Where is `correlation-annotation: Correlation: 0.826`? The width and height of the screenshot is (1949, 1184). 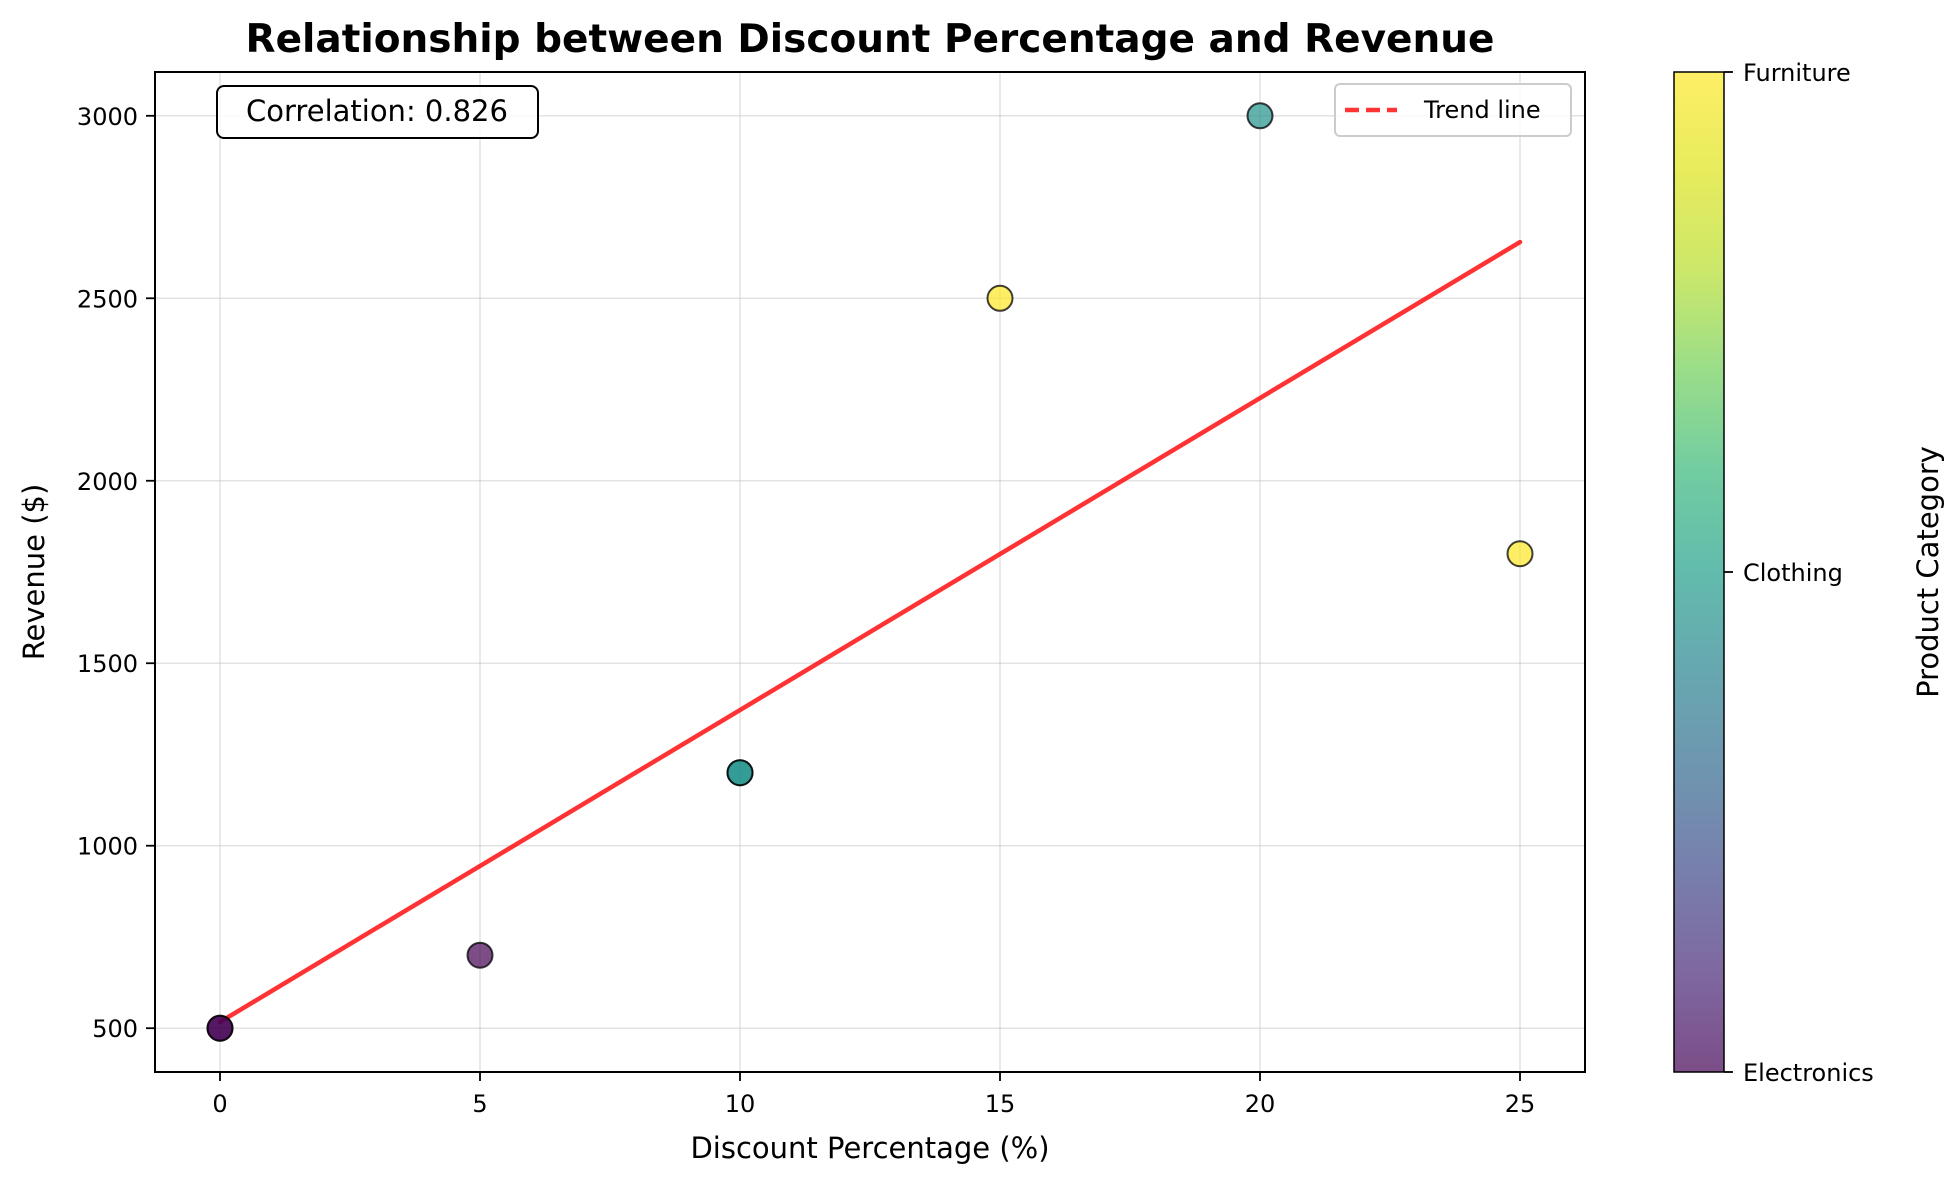
correlation-annotation: Correlation: 0.826 is located at coordinates (377, 112).